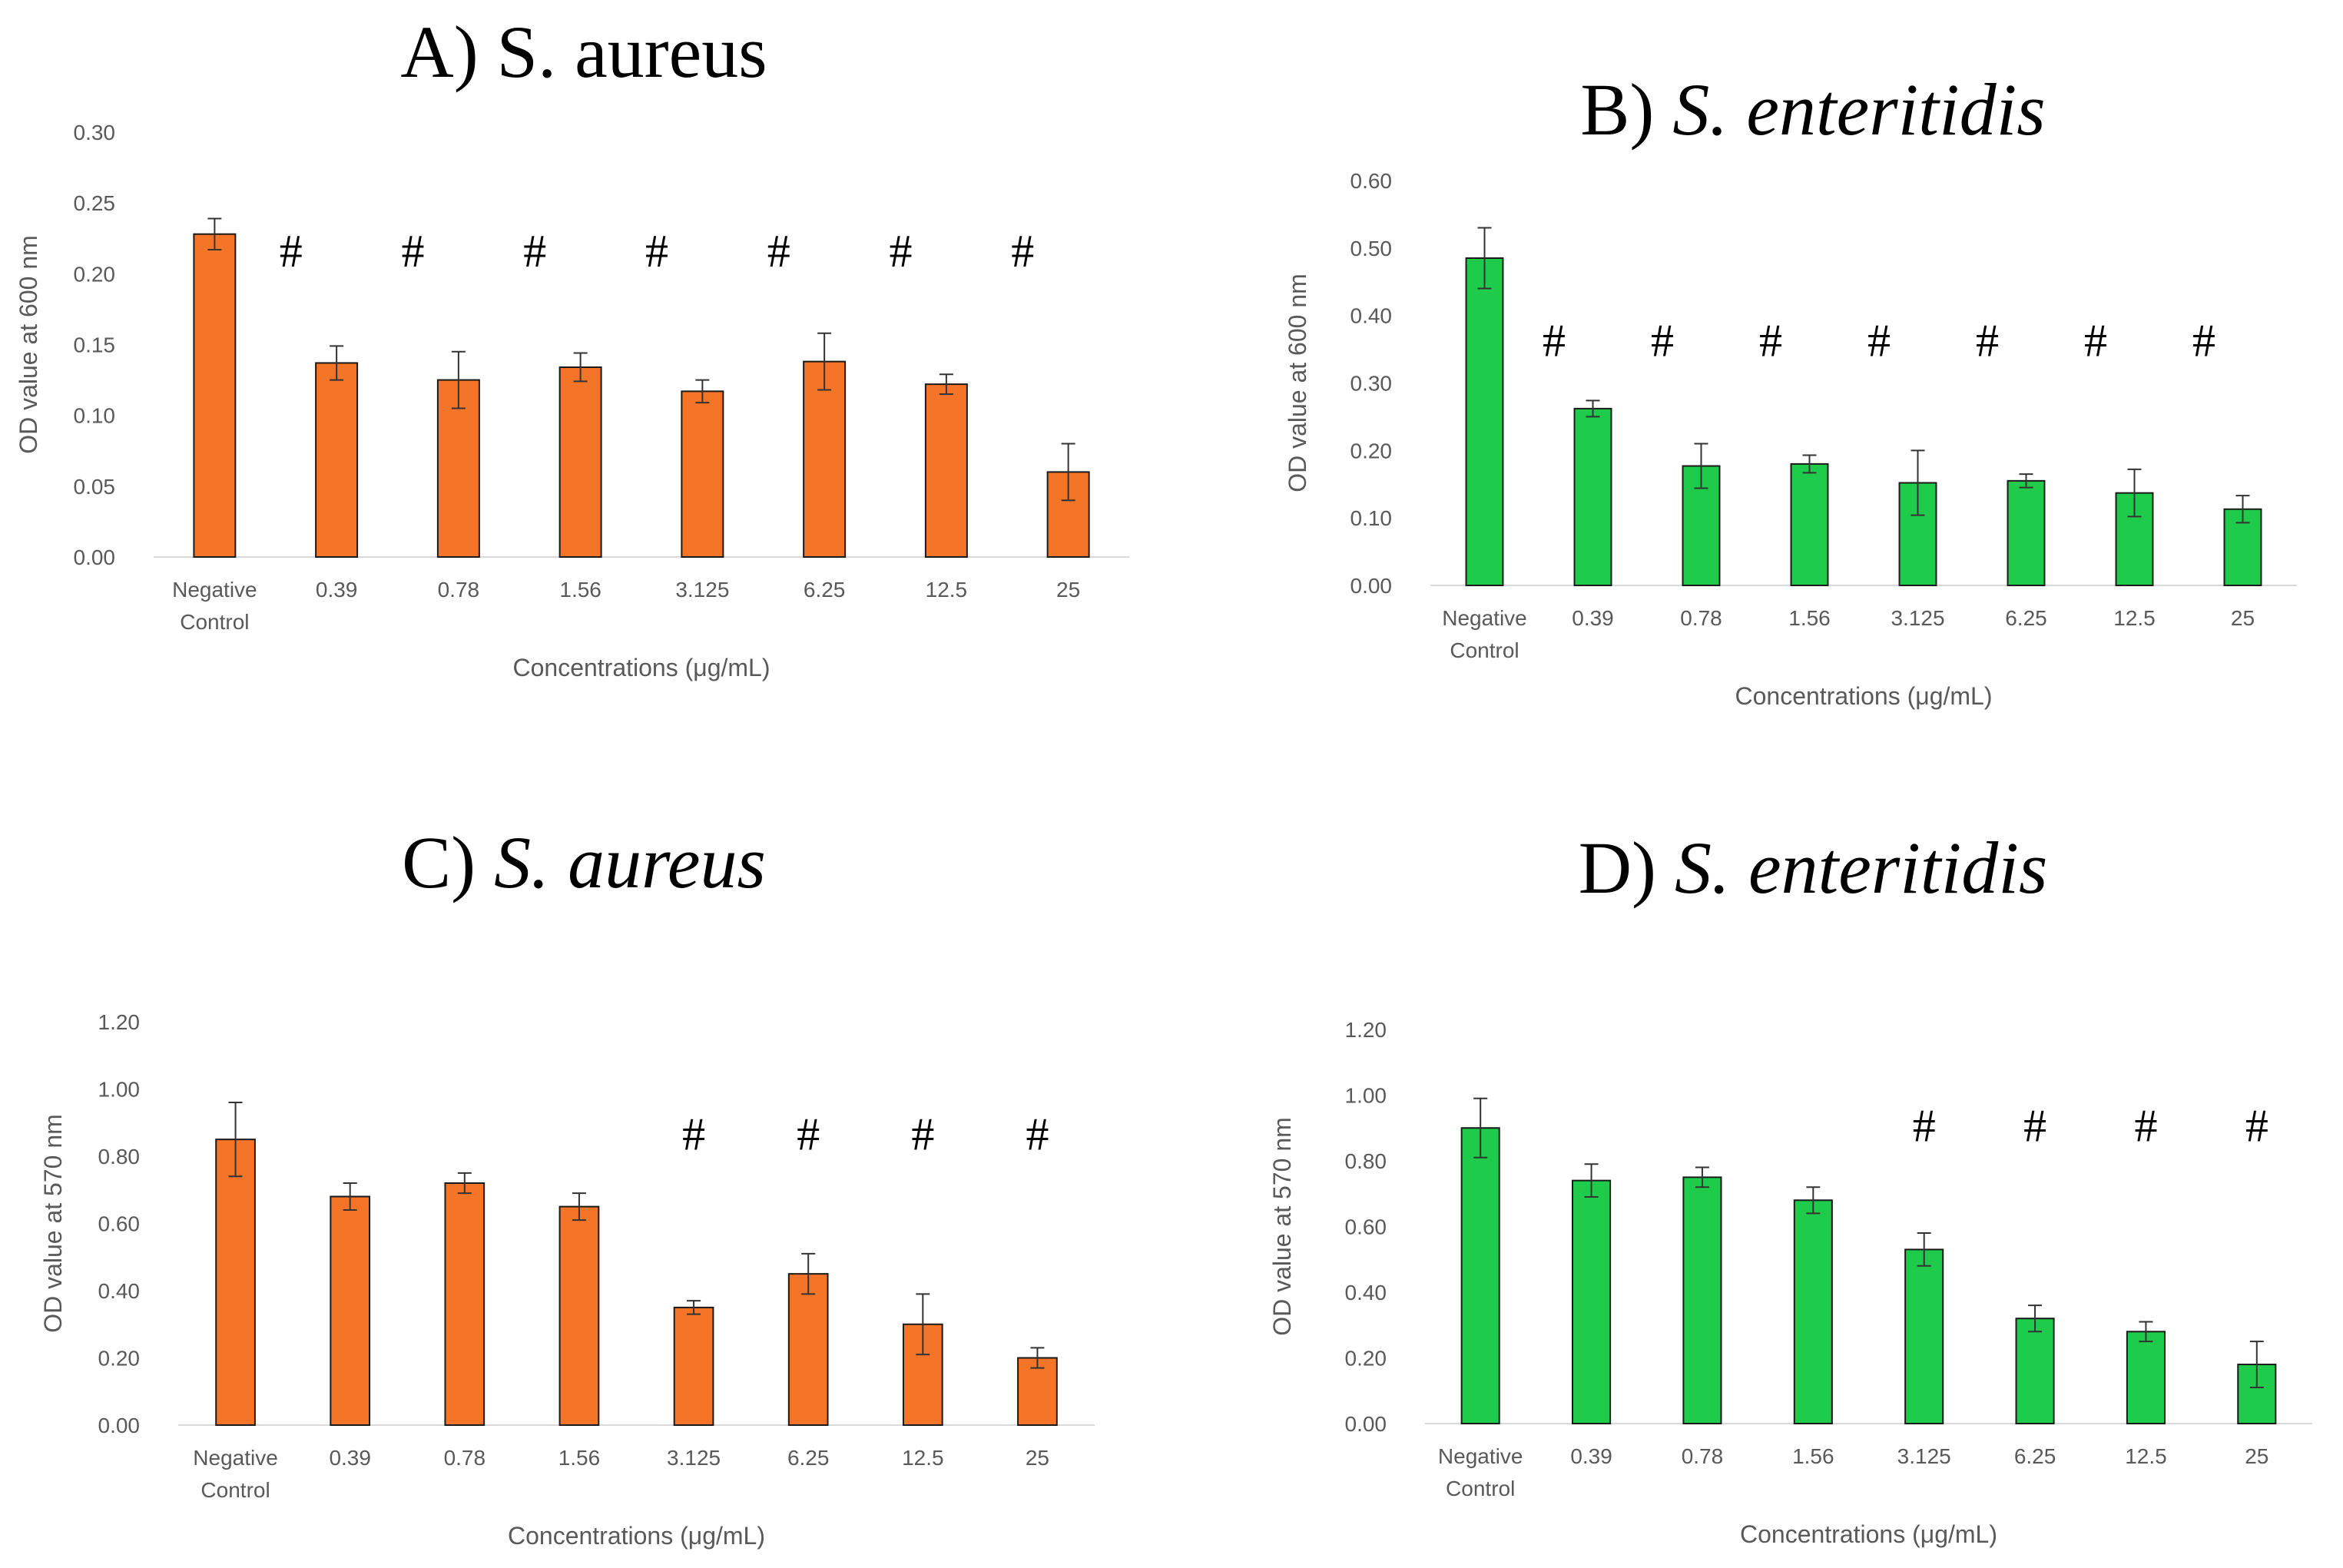  I want to click on y-tick-label: 0.10, so click(1371, 518).